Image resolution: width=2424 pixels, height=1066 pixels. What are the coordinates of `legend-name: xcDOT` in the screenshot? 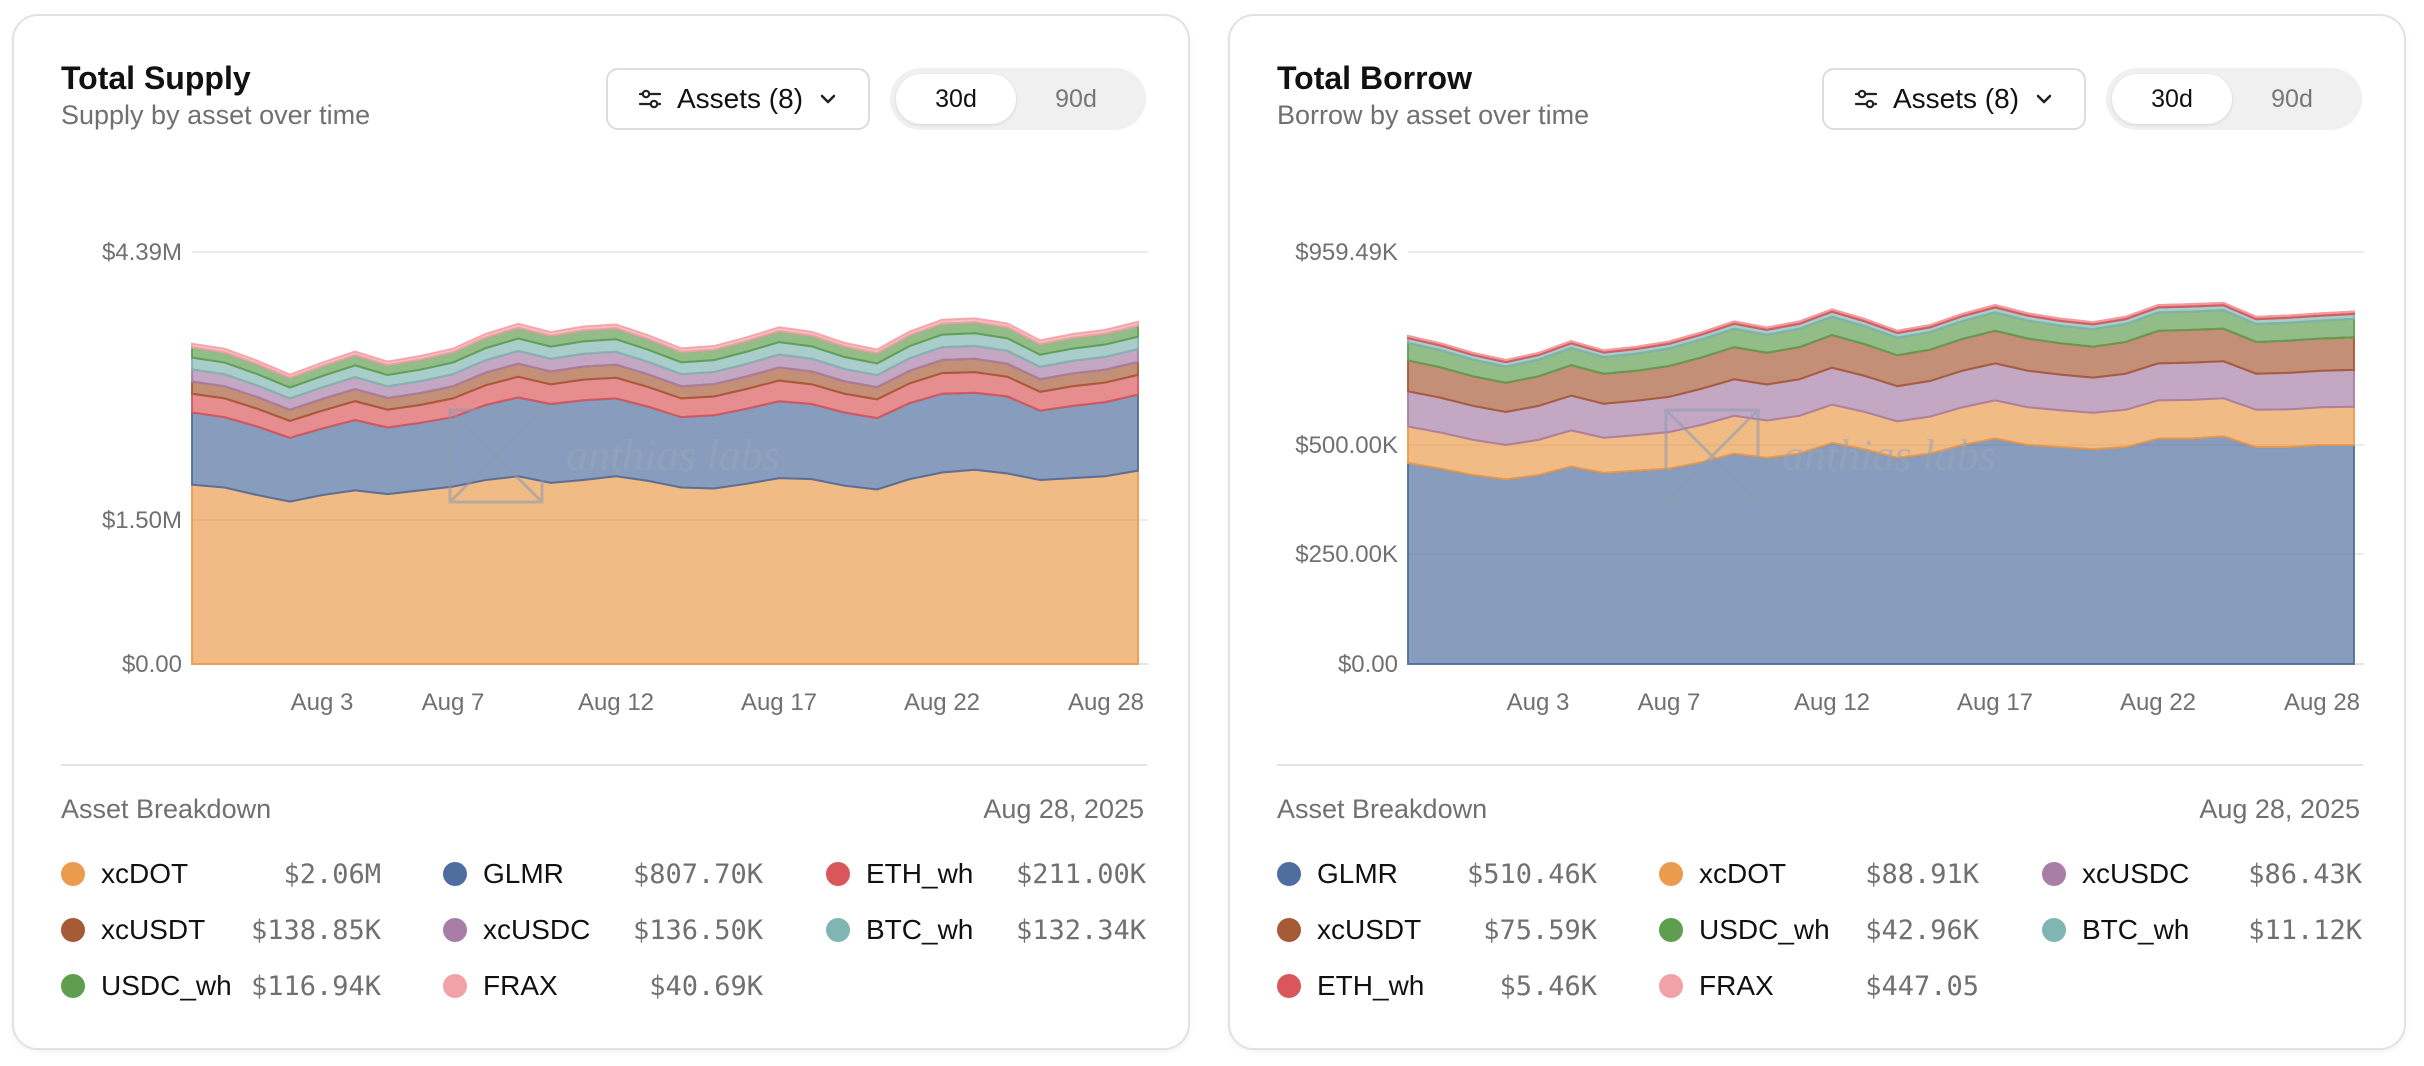 It's located at (145, 873).